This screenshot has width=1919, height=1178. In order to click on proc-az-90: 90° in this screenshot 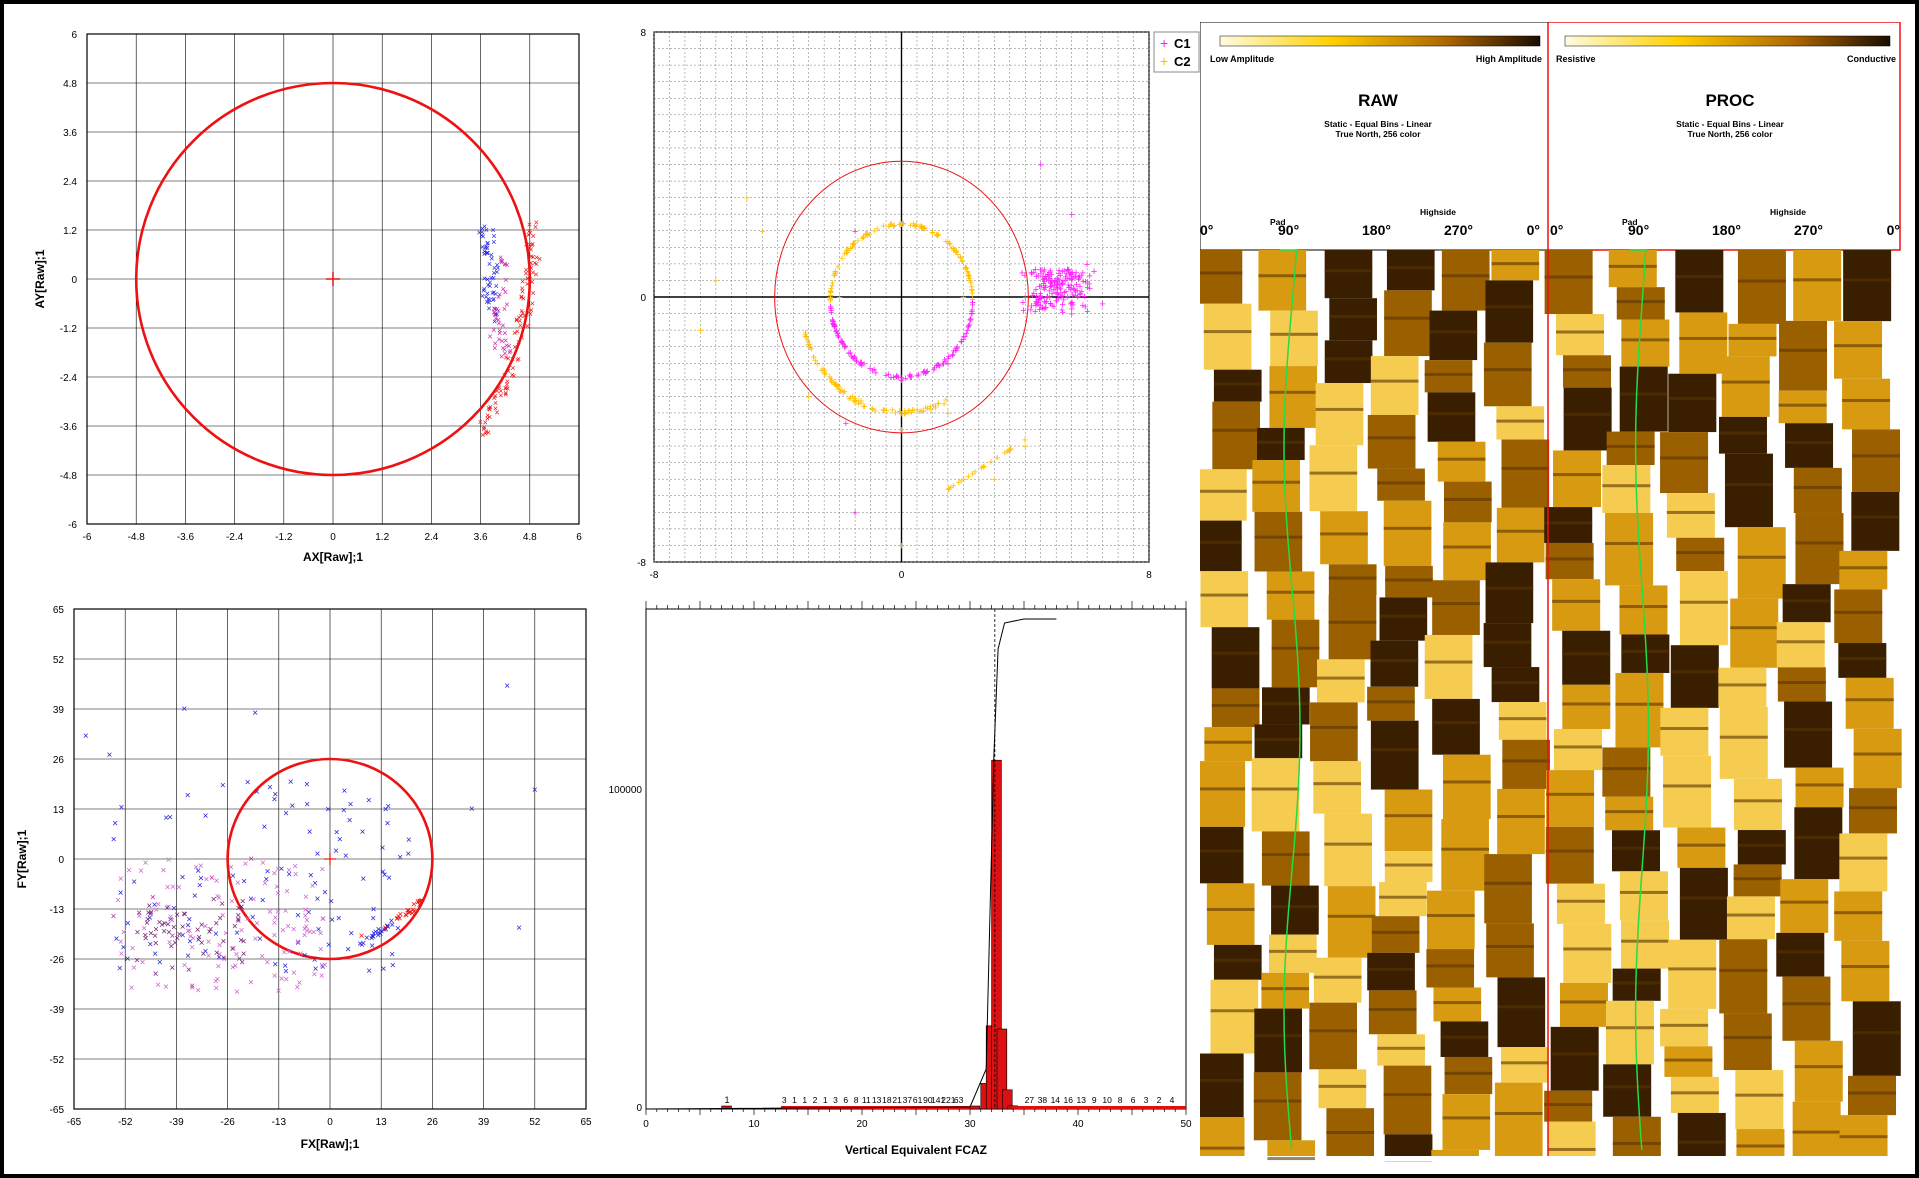, I will do `click(1638, 230)`.